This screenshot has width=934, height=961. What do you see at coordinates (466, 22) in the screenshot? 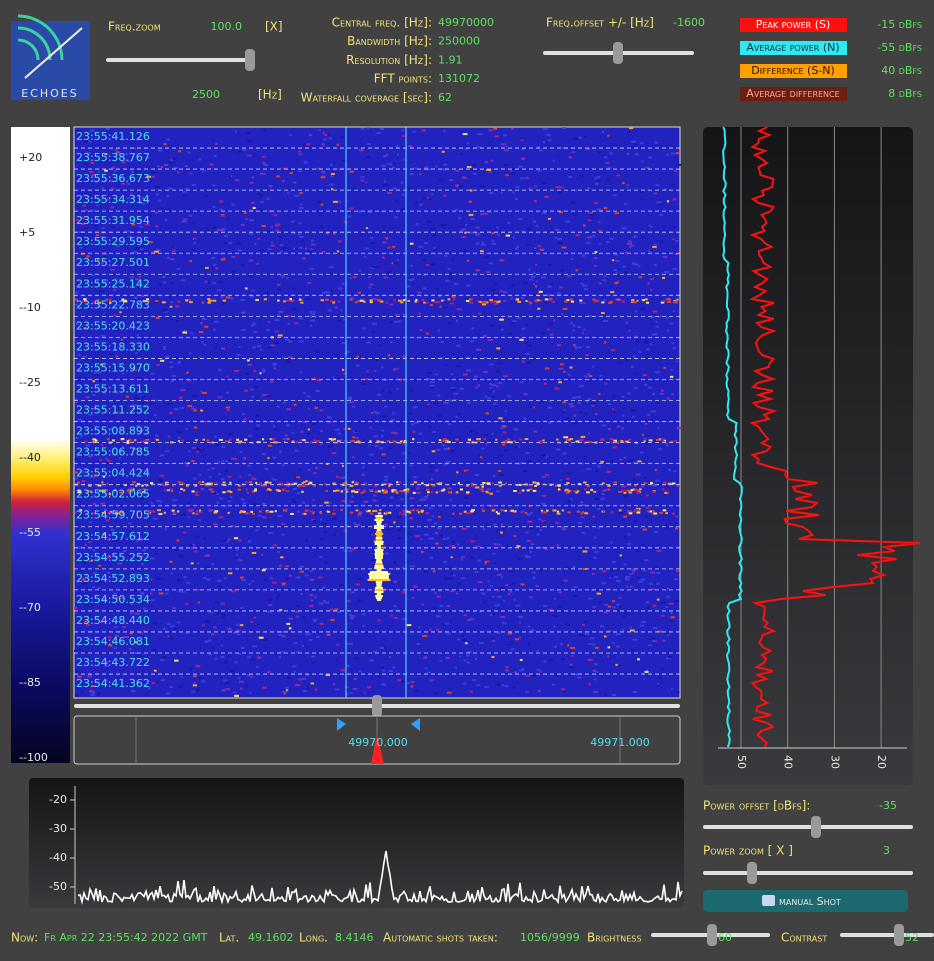
I see `param-value: 49970000` at bounding box center [466, 22].